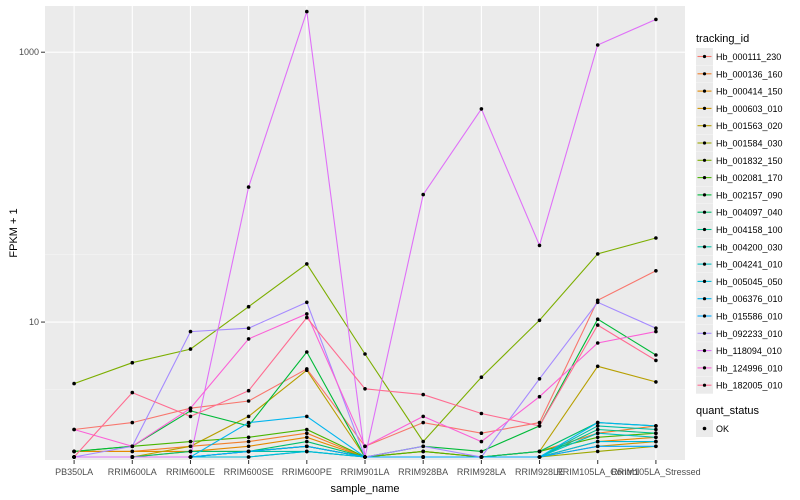  I want to click on legend-label: Hb_000414_150, so click(749, 92).